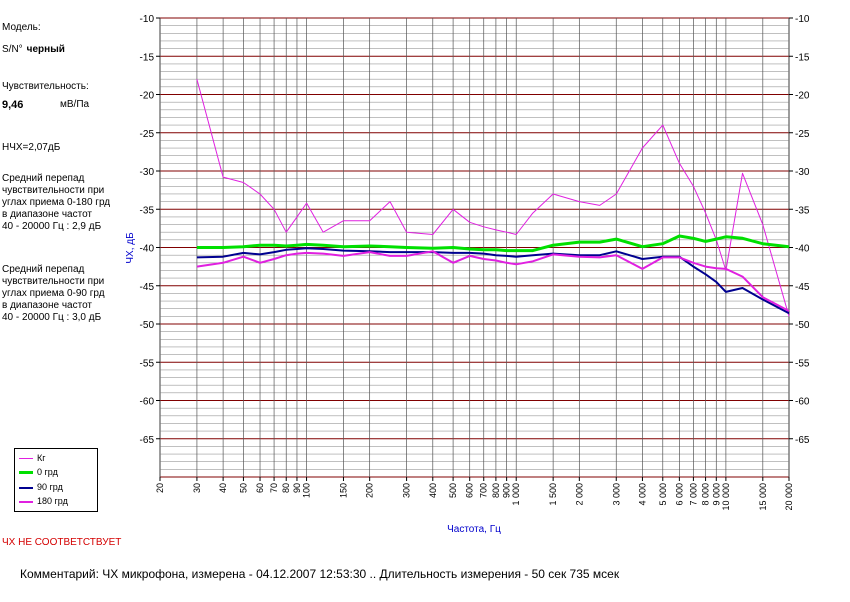  What do you see at coordinates (433, 490) in the screenshot?
I see `x-tick-label: 400` at bounding box center [433, 490].